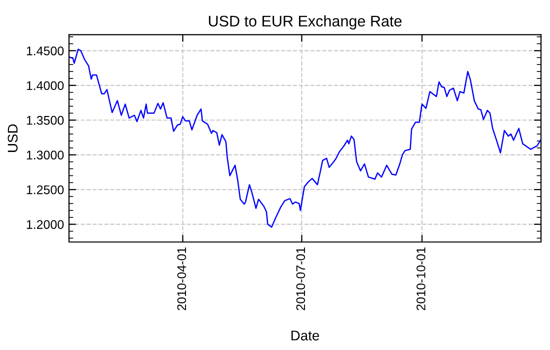  I want to click on y-axis-title: USD, so click(13, 138).